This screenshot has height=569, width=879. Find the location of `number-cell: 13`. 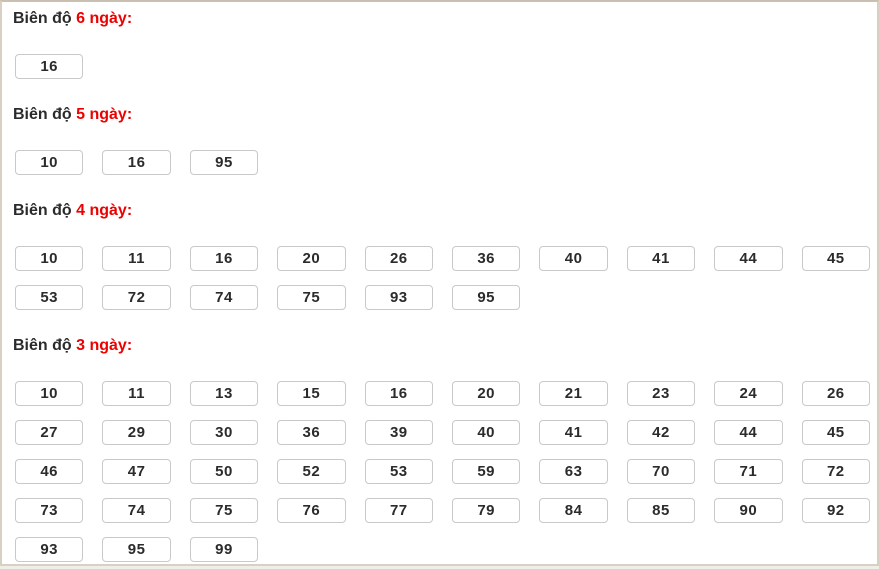

number-cell: 13 is located at coordinates (224, 393).